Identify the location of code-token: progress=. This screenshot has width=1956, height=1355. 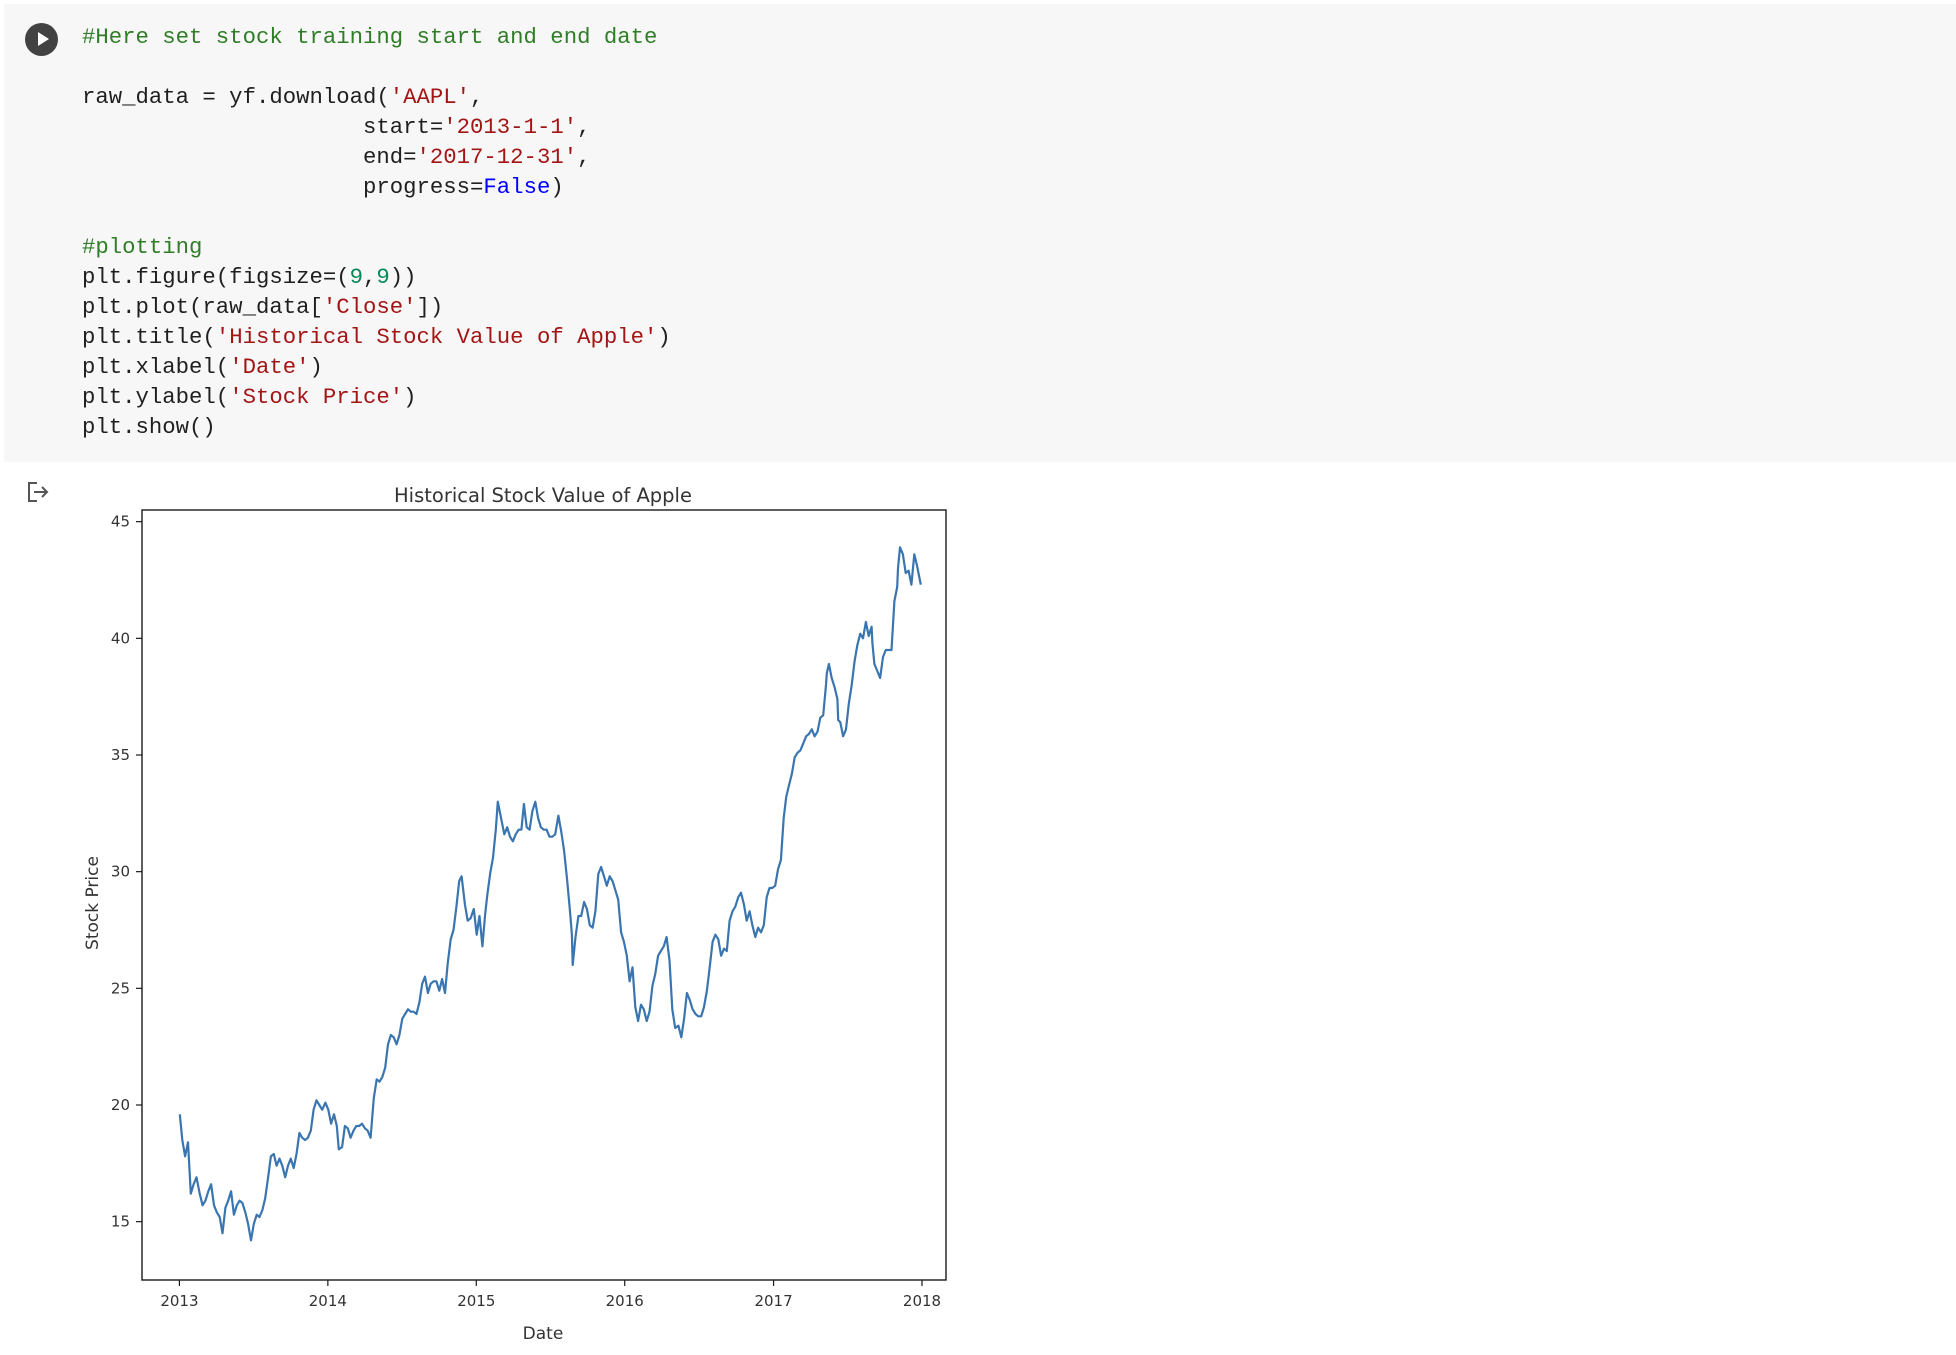
(283, 187).